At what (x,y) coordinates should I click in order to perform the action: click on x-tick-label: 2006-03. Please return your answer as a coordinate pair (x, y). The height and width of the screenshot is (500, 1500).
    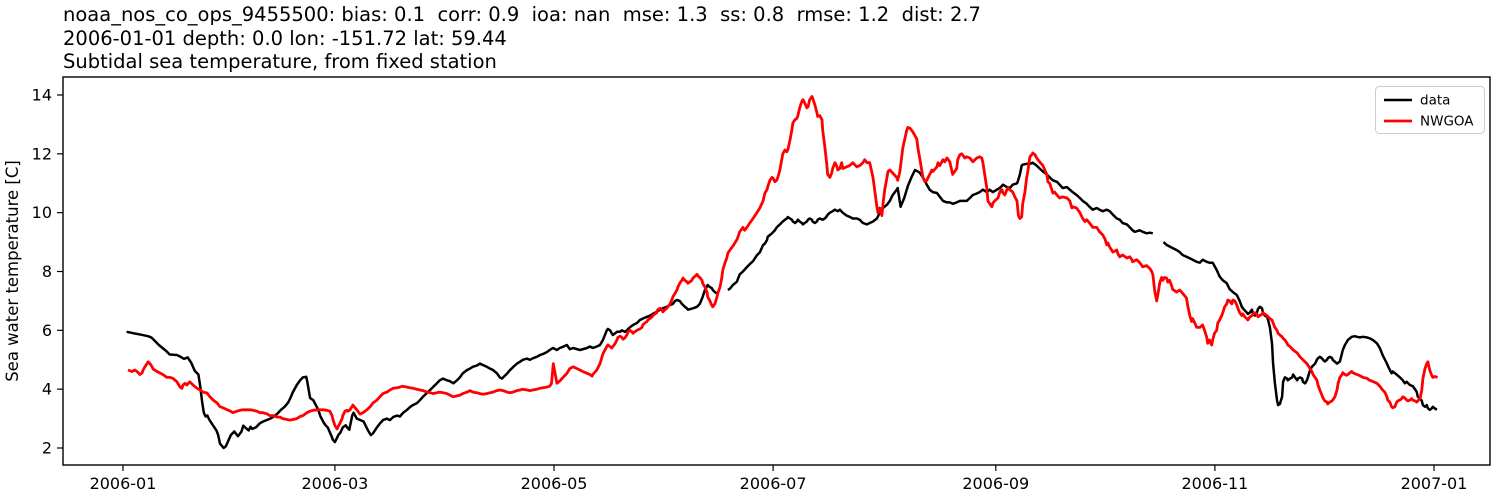
    Looking at the image, I should click on (334, 483).